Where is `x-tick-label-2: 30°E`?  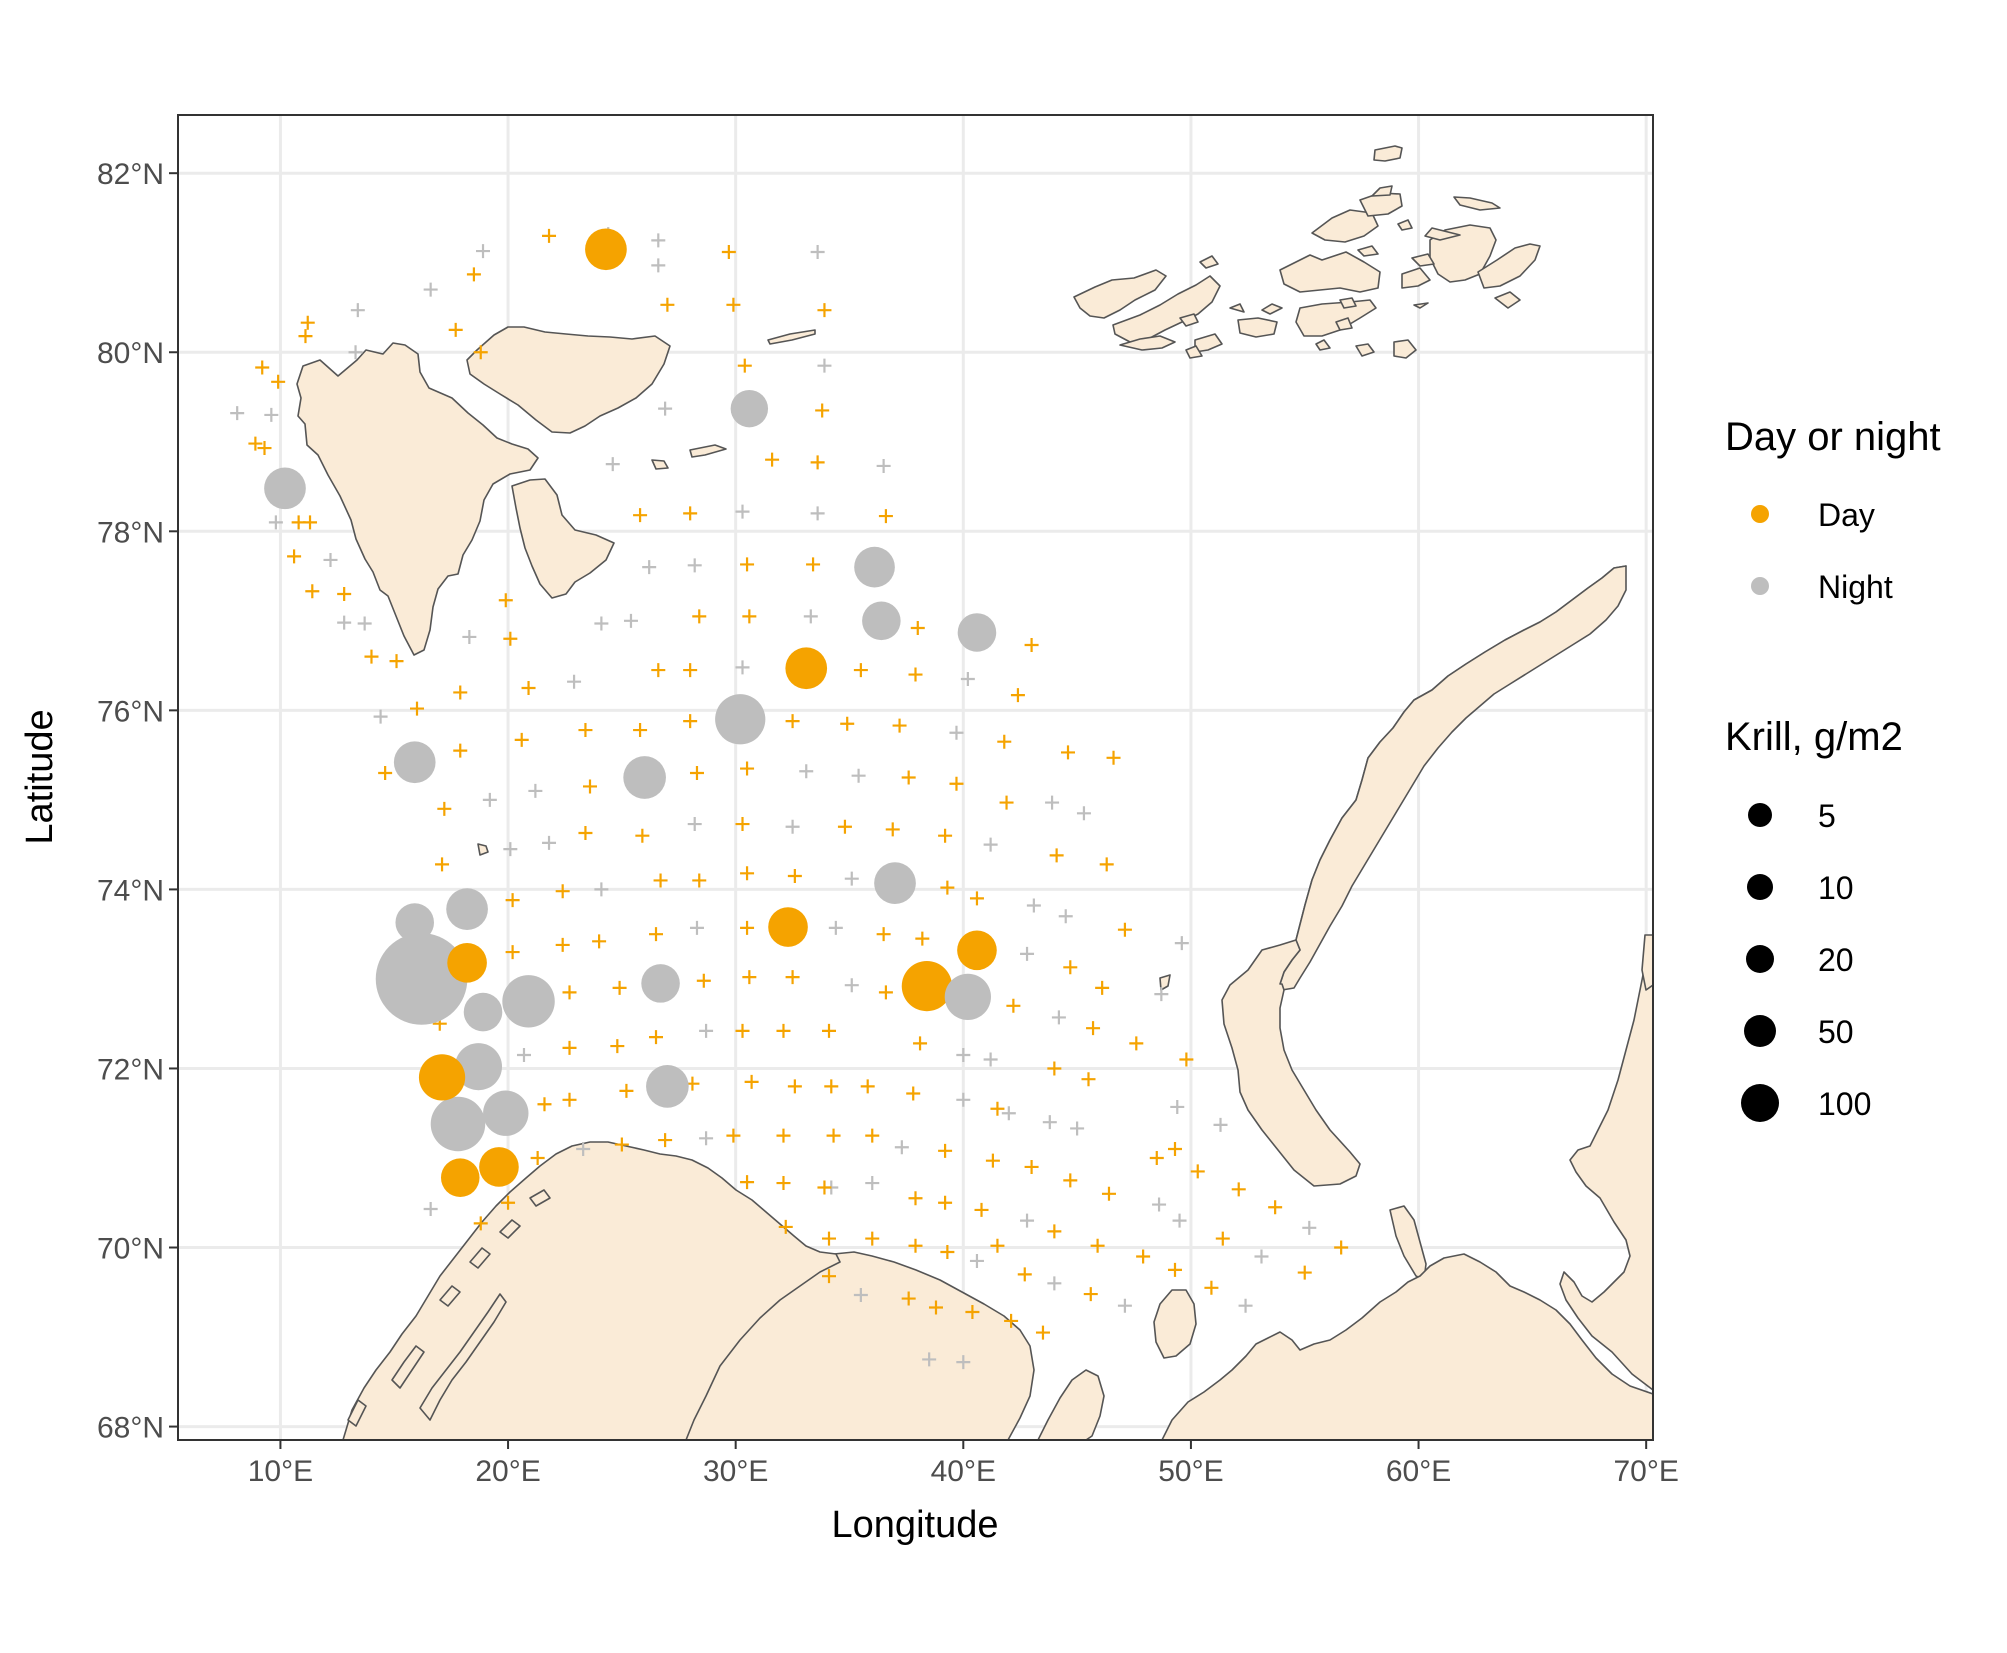 x-tick-label-2: 30°E is located at coordinates (735, 1471).